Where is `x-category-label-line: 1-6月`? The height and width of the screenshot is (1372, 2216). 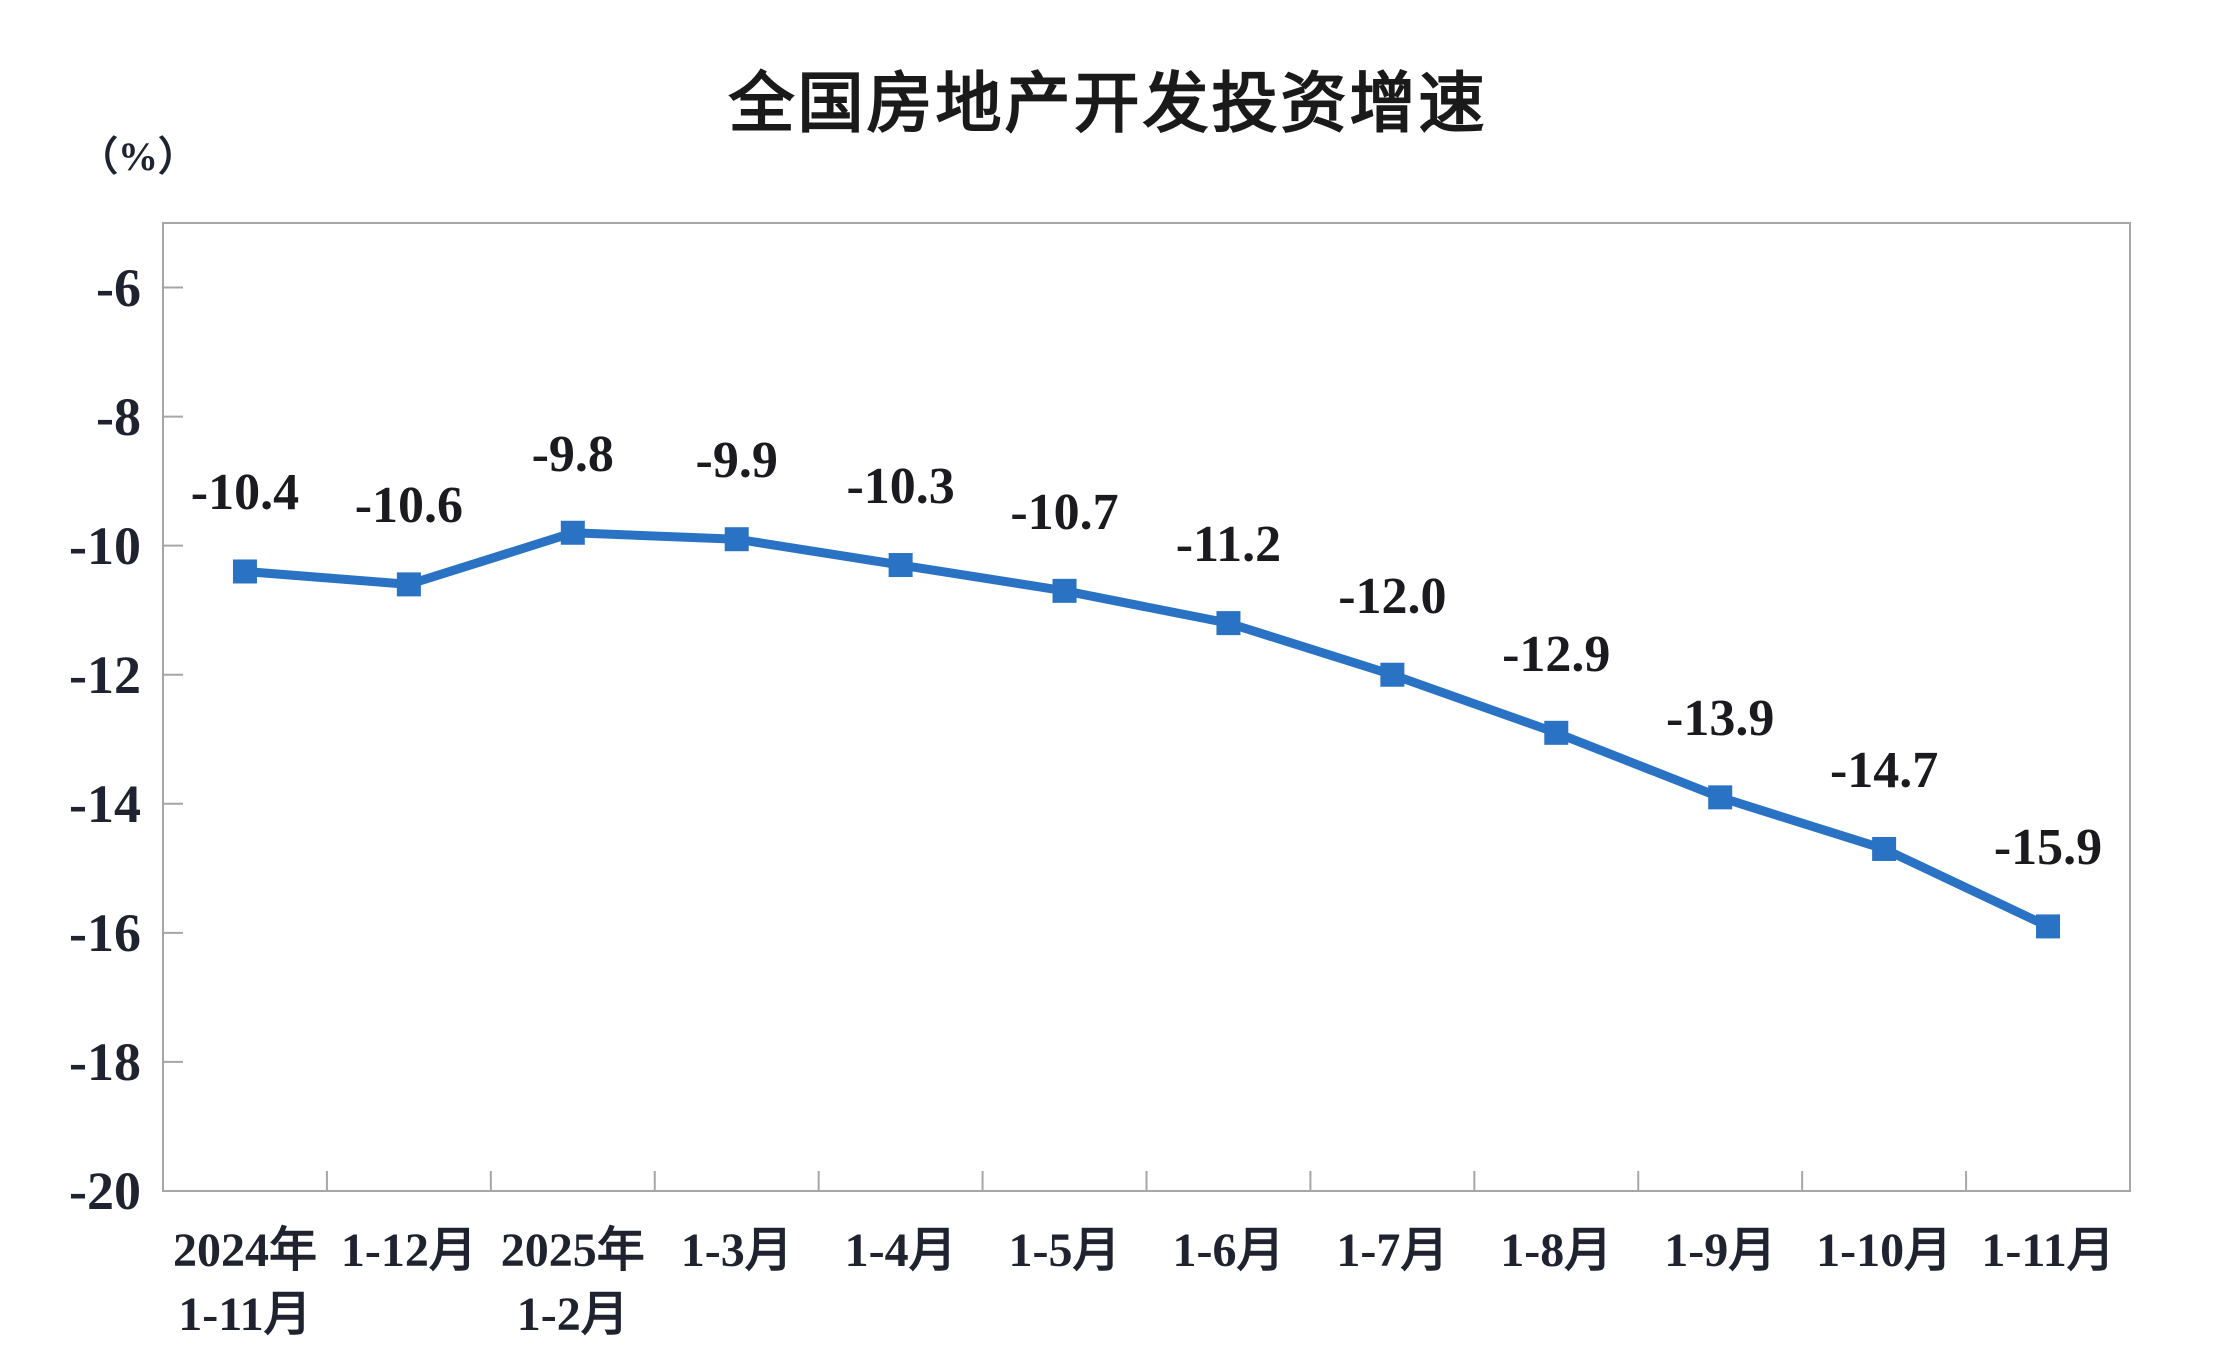
x-category-label-line: 1-6月 is located at coordinates (1228, 1250).